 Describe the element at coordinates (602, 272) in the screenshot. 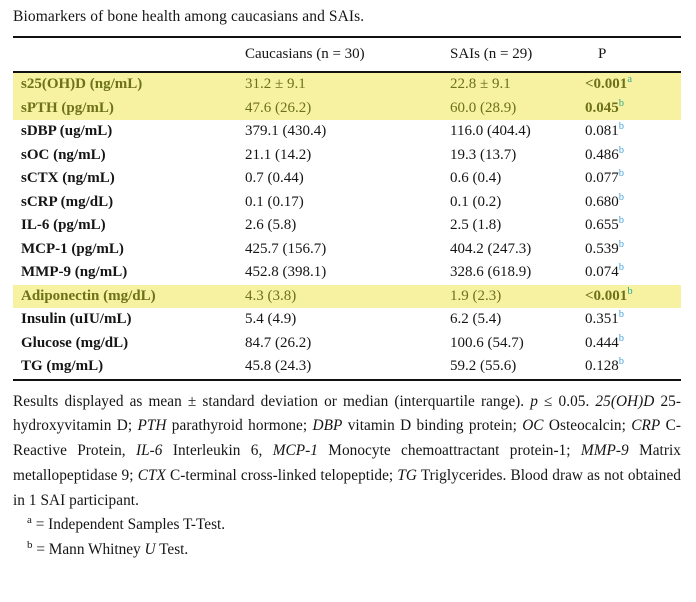

I see `p-value: 0.074` at that location.